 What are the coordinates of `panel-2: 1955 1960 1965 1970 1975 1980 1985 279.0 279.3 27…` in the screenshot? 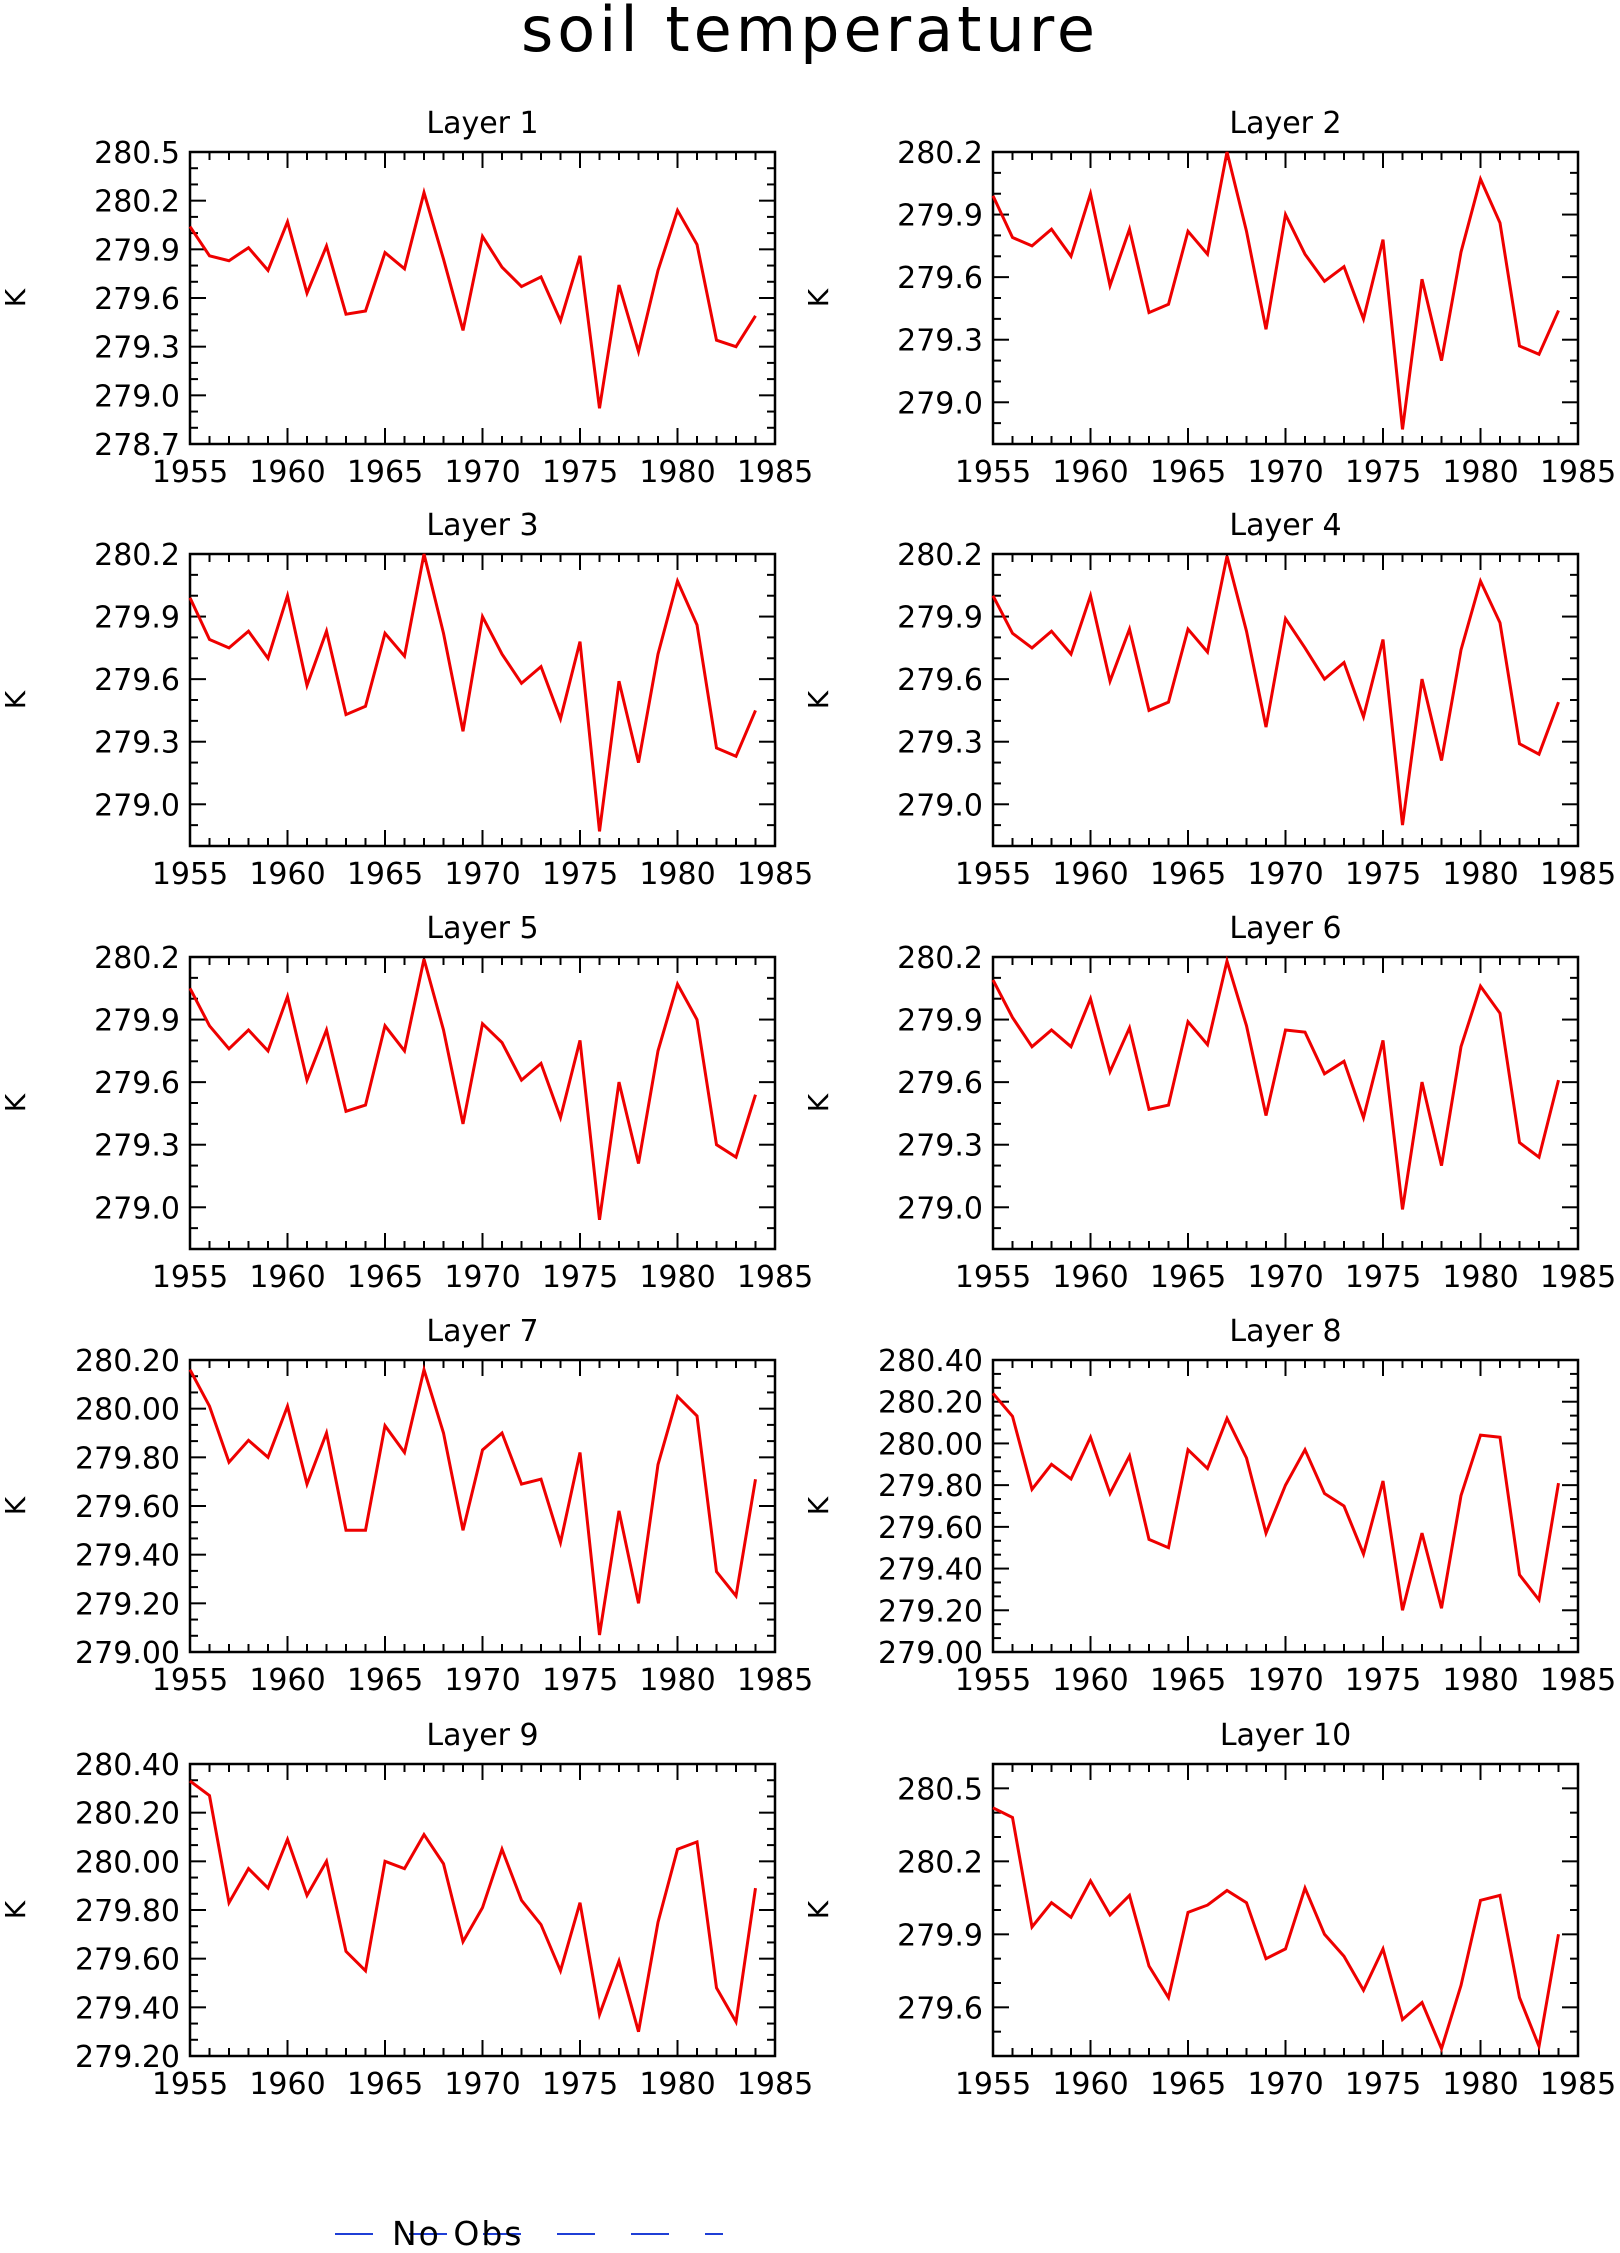 It's located at (1209, 298).